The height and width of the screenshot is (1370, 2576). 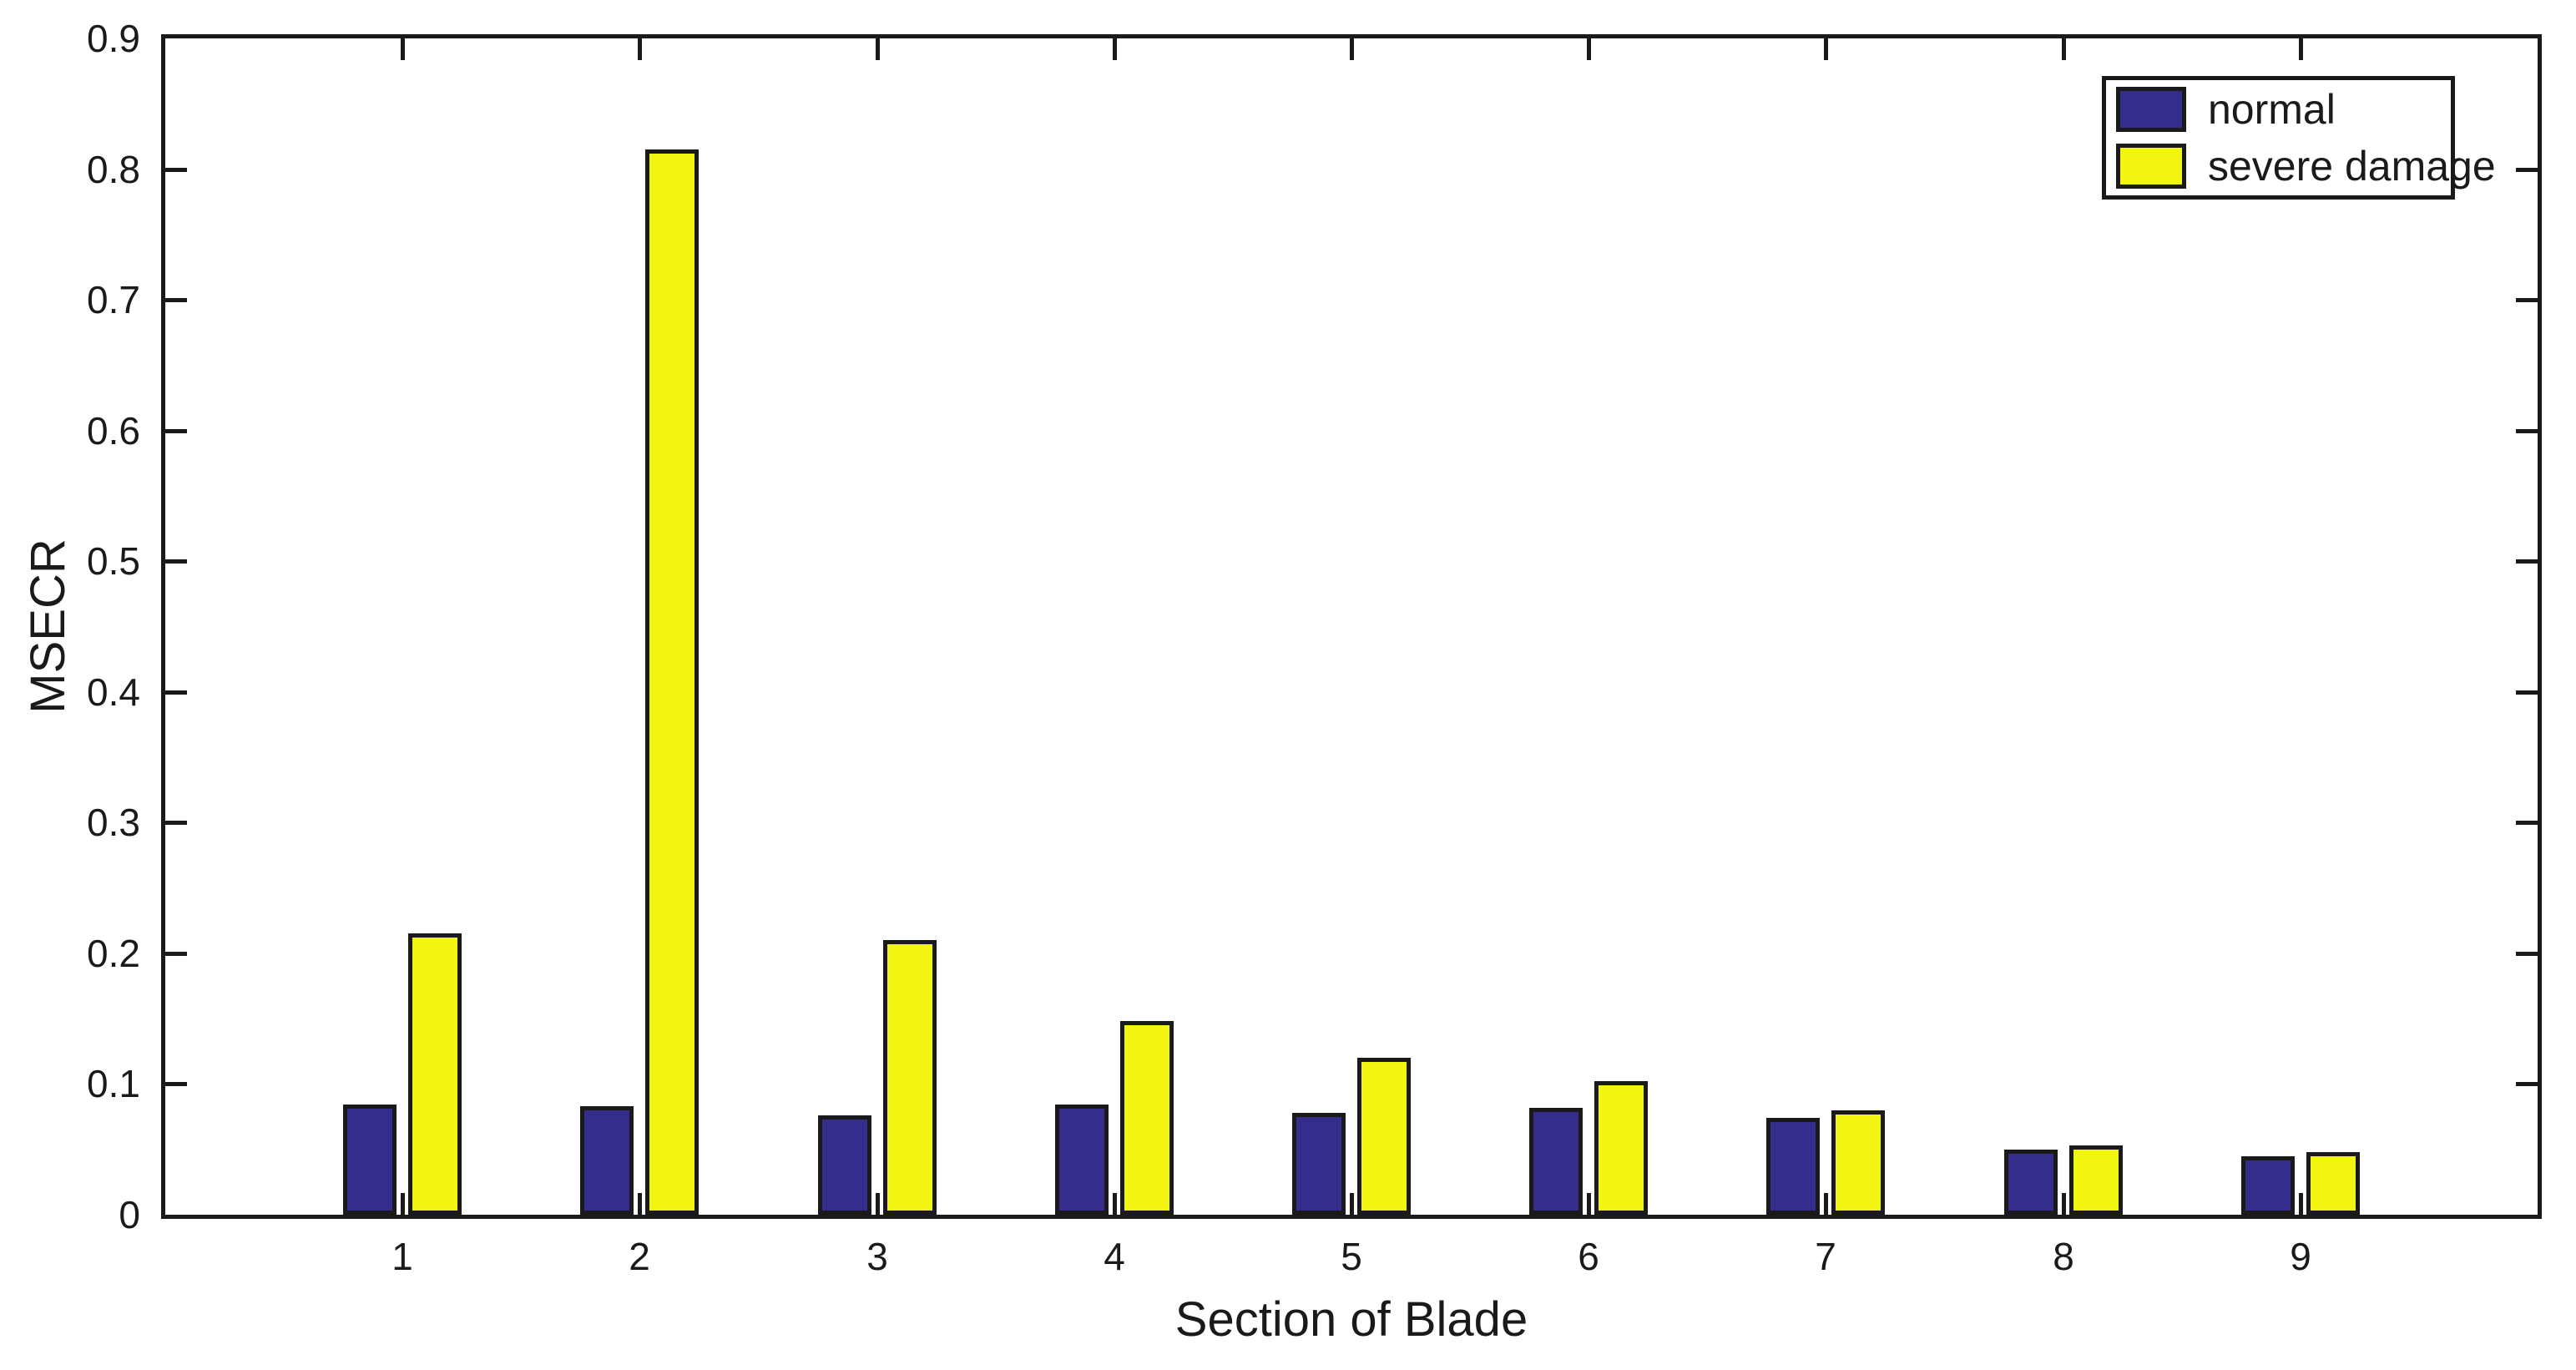 I want to click on y-axis-label: MSECR, so click(x=48, y=626).